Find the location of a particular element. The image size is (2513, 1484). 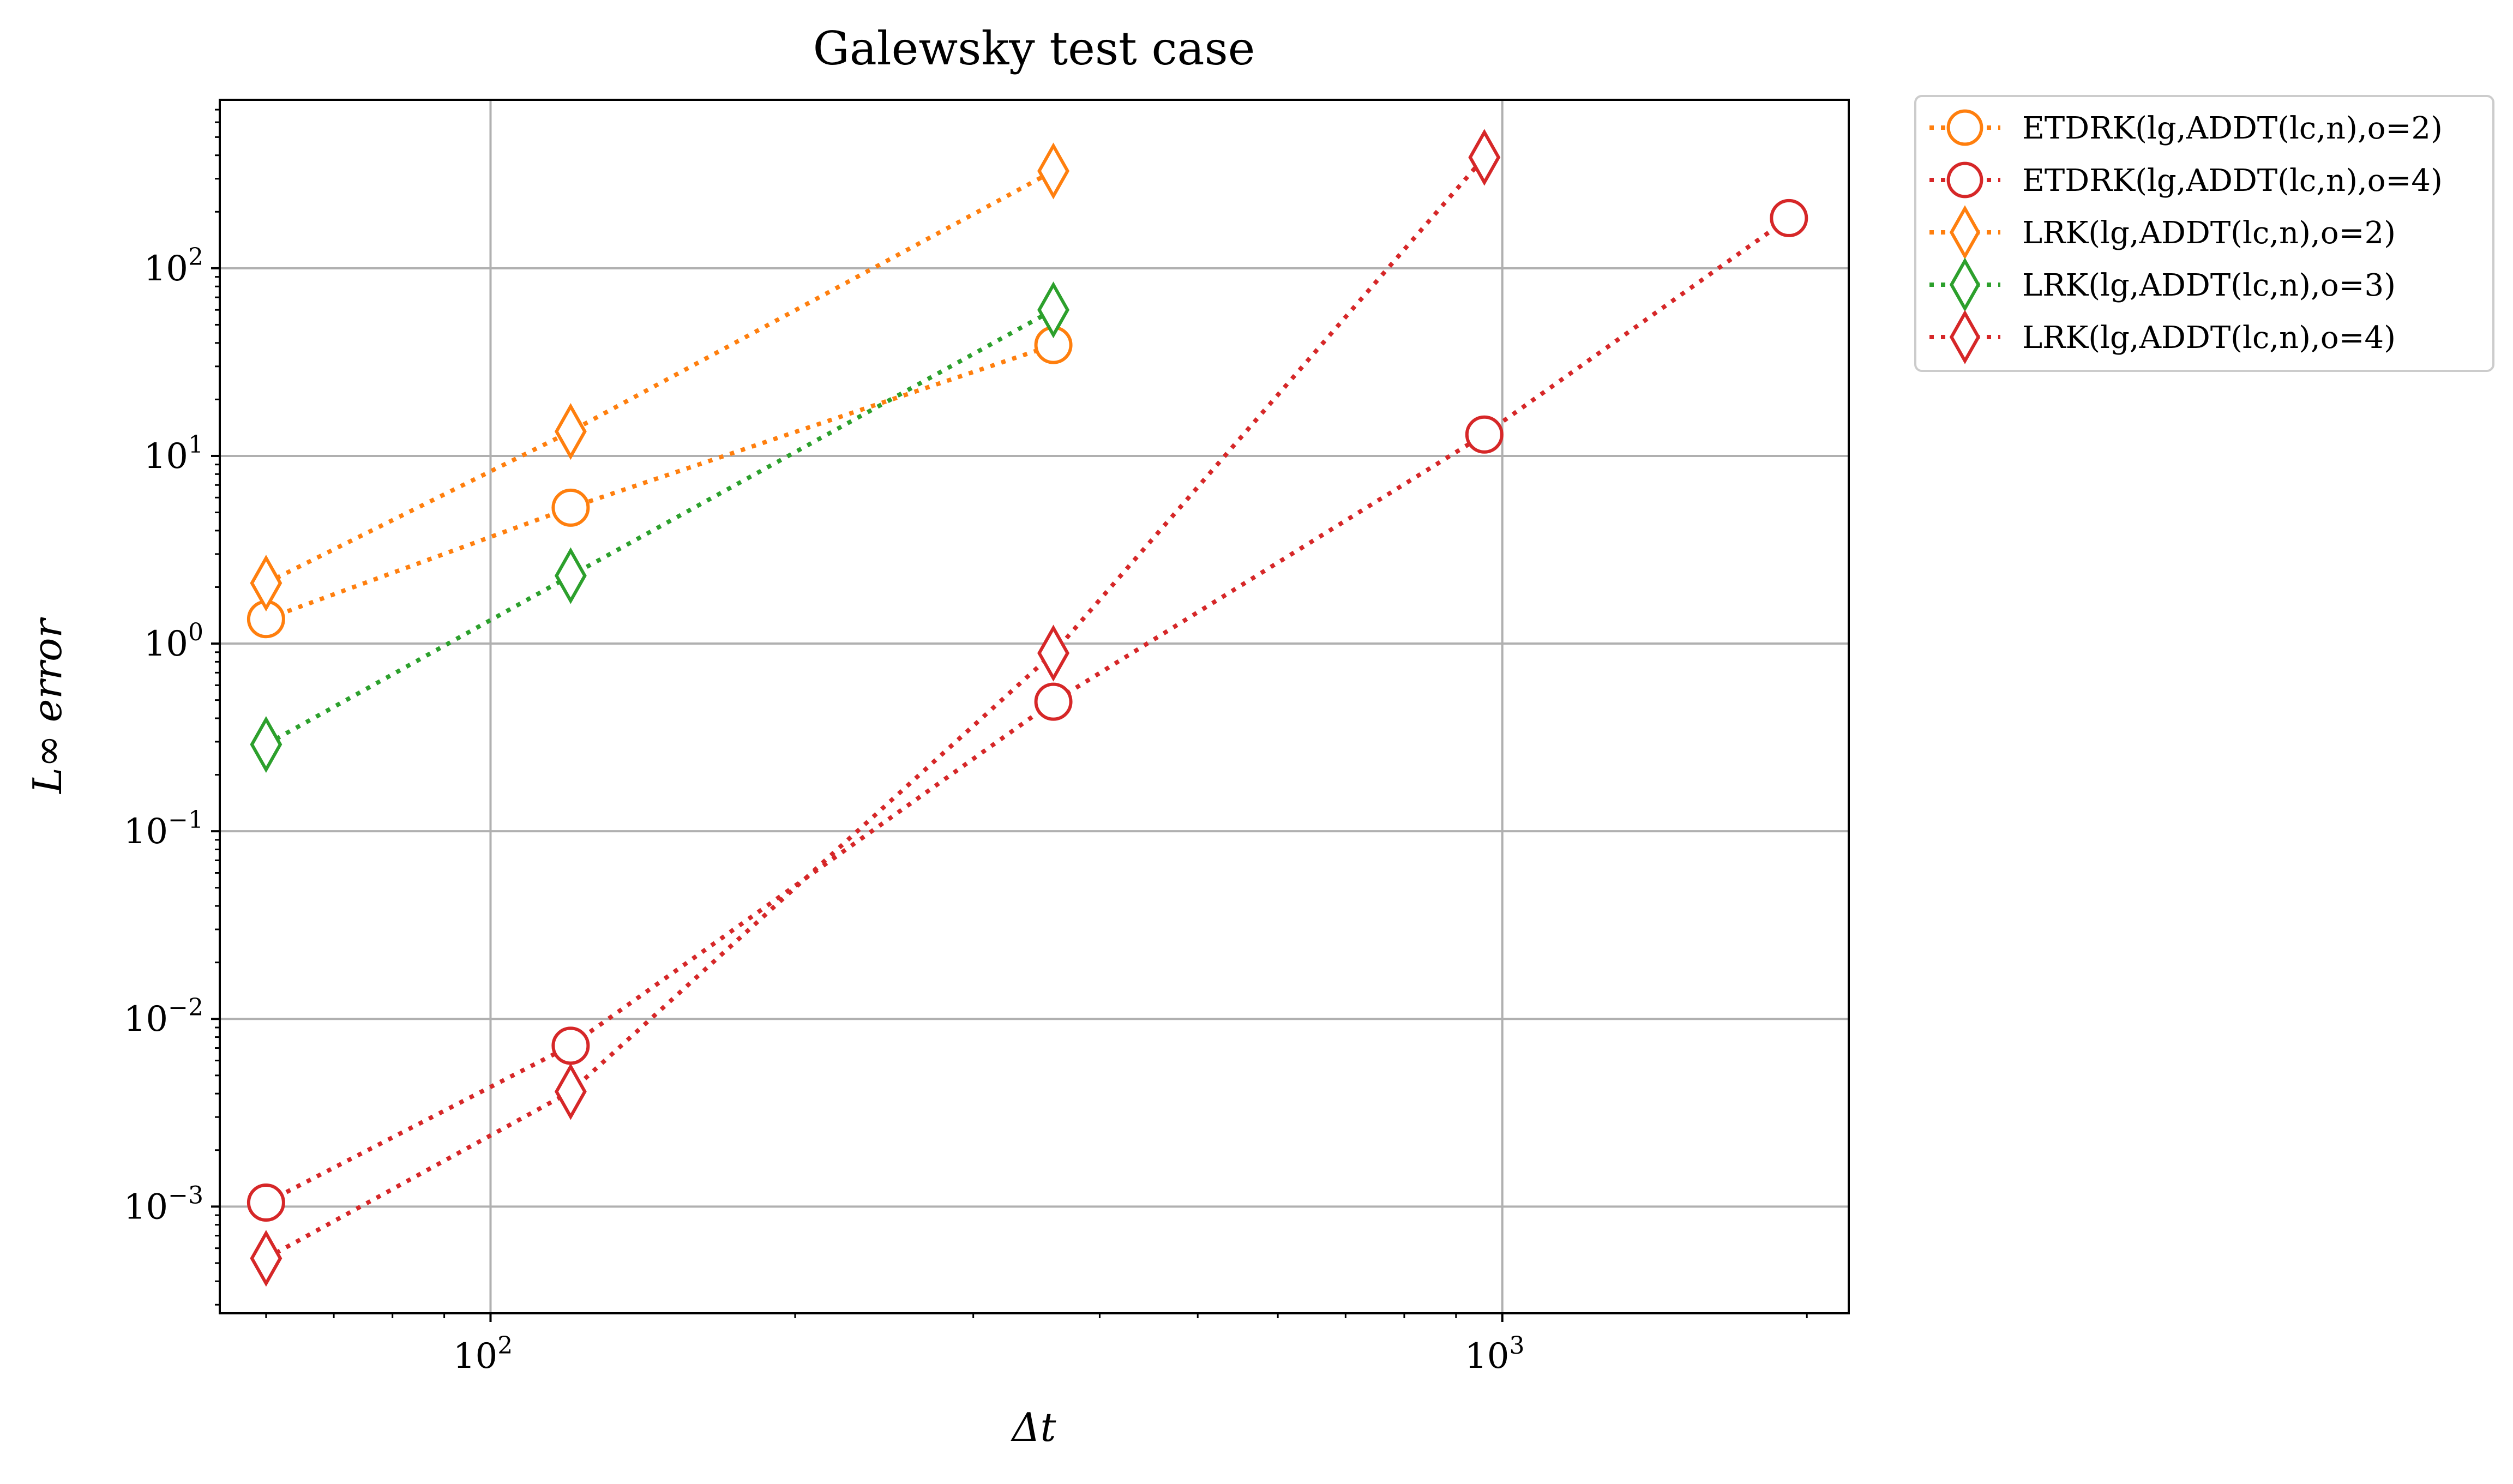

legend-label-4: LRK(lg,ADDT(lc,n),o=3) is located at coordinates (2209, 286).